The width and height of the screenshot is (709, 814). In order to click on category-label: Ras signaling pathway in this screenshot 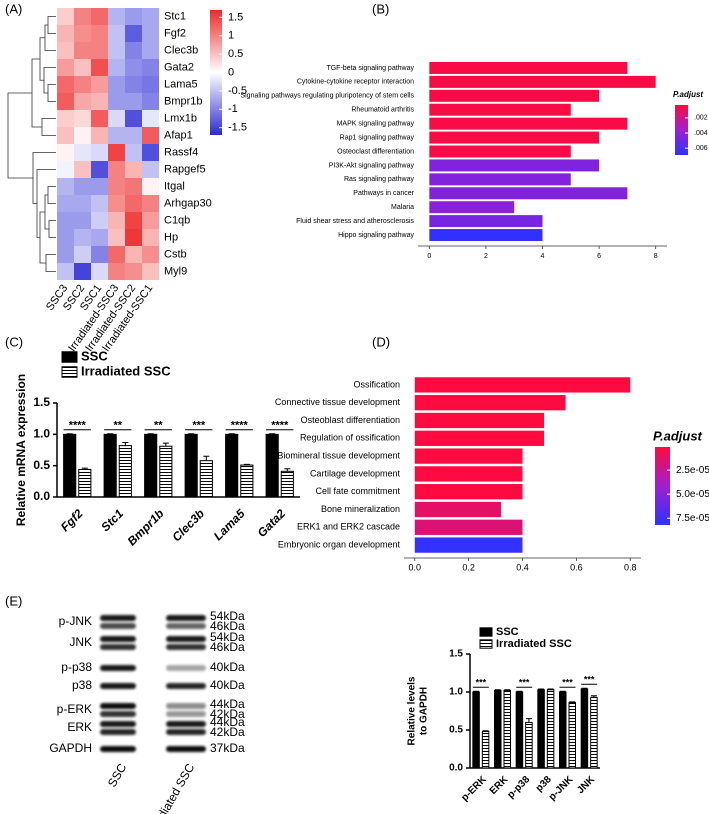, I will do `click(379, 179)`.